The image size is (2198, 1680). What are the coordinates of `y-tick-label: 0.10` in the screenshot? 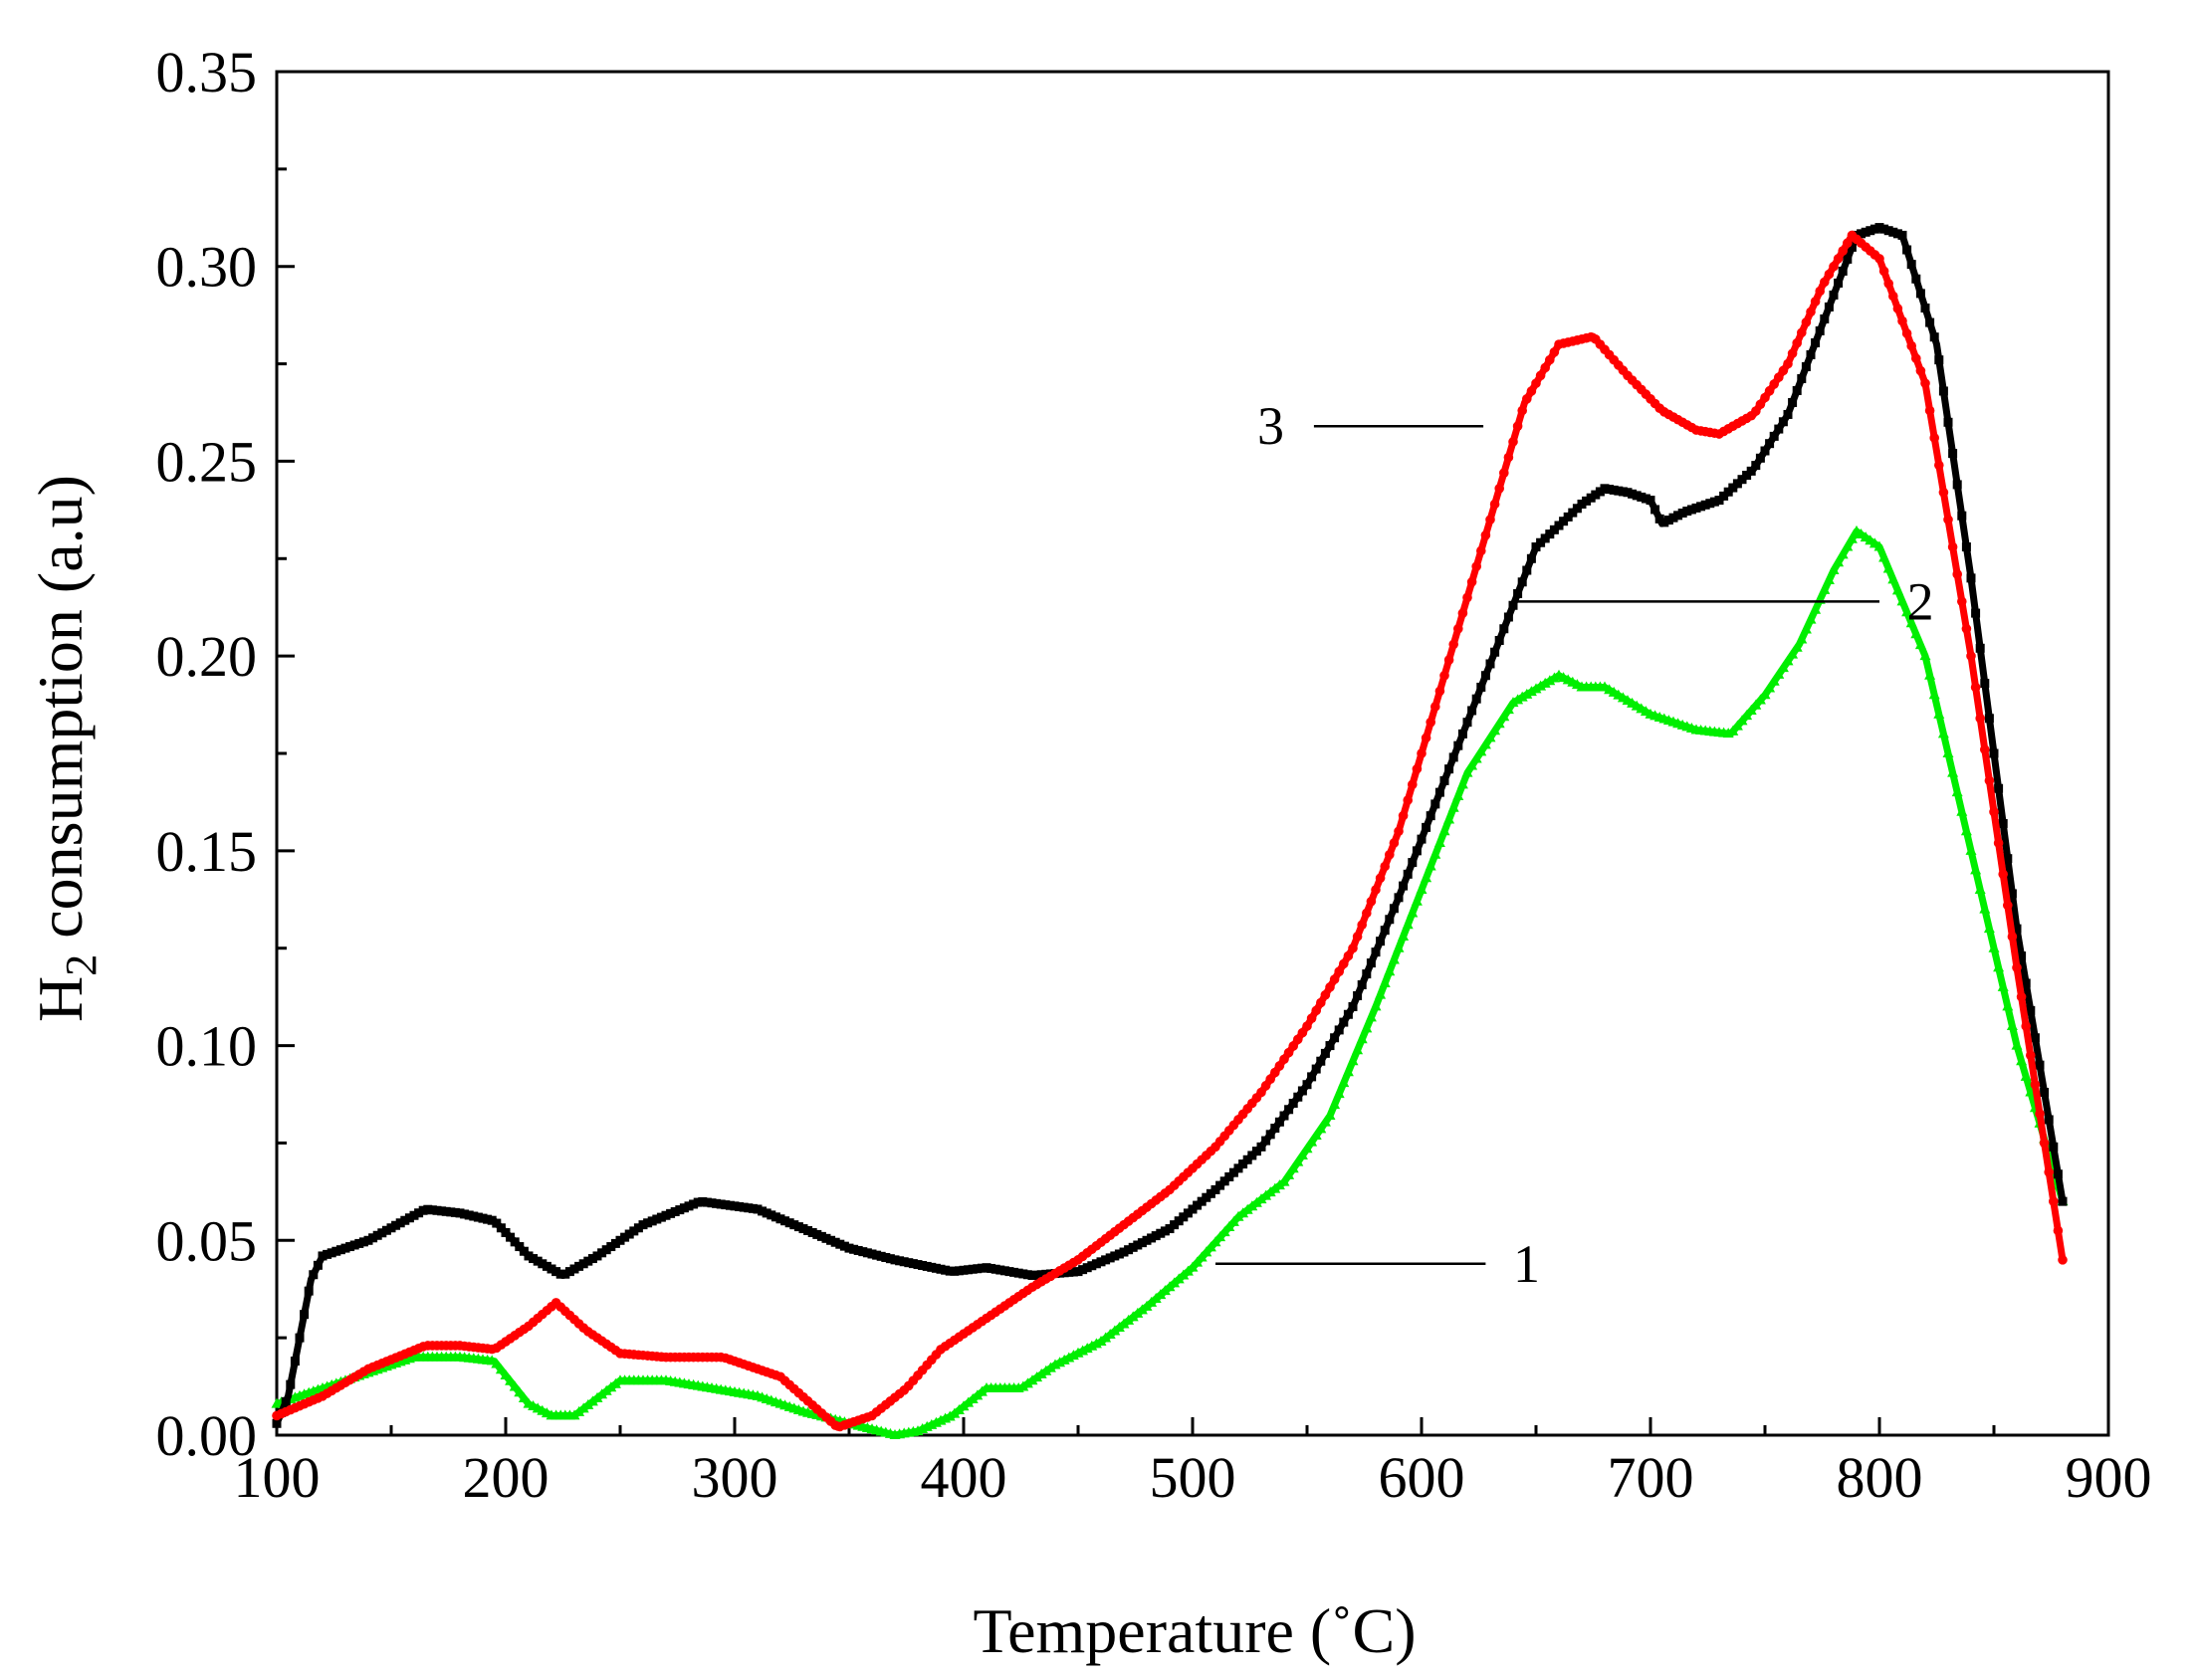 It's located at (207, 1046).